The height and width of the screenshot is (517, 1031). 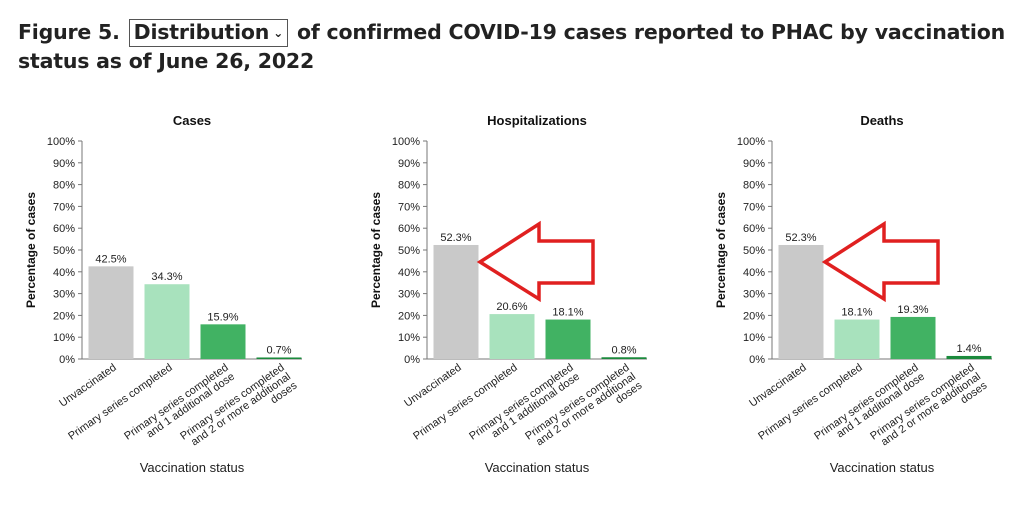 What do you see at coordinates (166, 277) in the screenshot?
I see `data-label: 34.3%` at bounding box center [166, 277].